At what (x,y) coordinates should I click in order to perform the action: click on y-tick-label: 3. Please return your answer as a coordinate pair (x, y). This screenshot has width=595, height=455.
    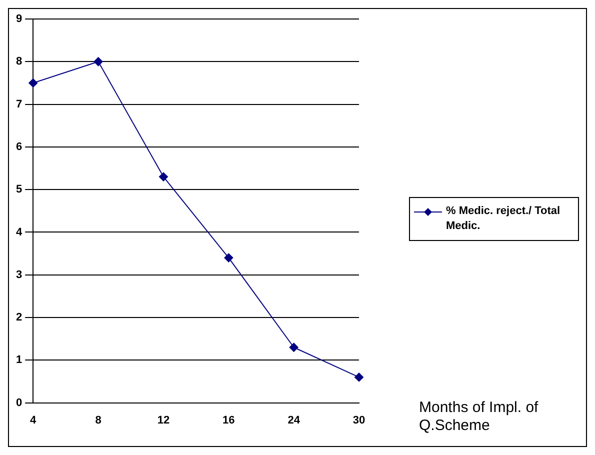
    Looking at the image, I should click on (19, 274).